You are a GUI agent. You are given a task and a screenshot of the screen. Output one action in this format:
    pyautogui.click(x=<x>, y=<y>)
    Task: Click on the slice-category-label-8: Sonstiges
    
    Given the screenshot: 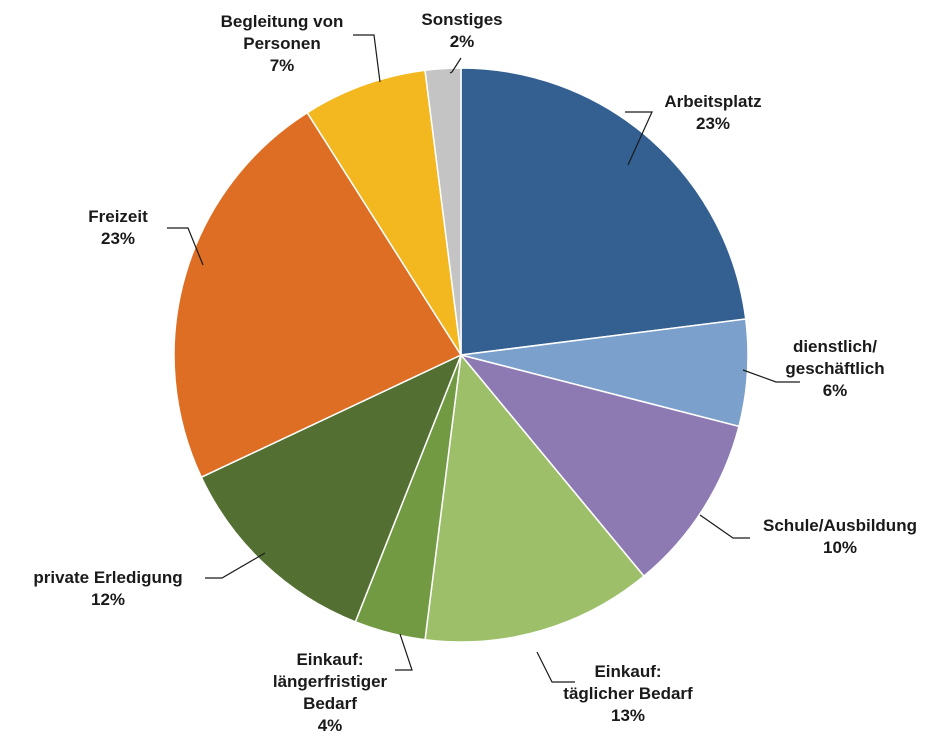 What is the action you would take?
    pyautogui.click(x=461, y=19)
    